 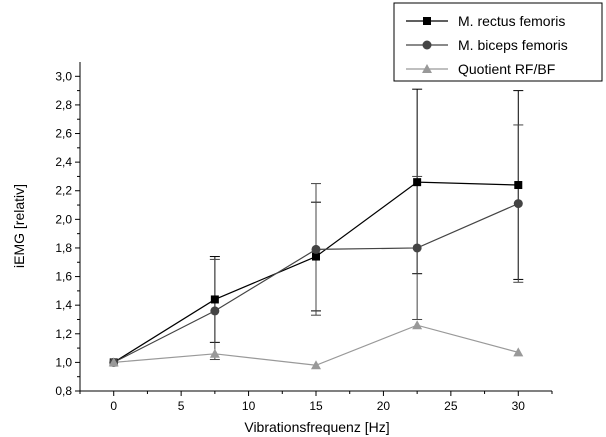 What do you see at coordinates (519, 406) in the screenshot?
I see `x-tick-label: 30` at bounding box center [519, 406].